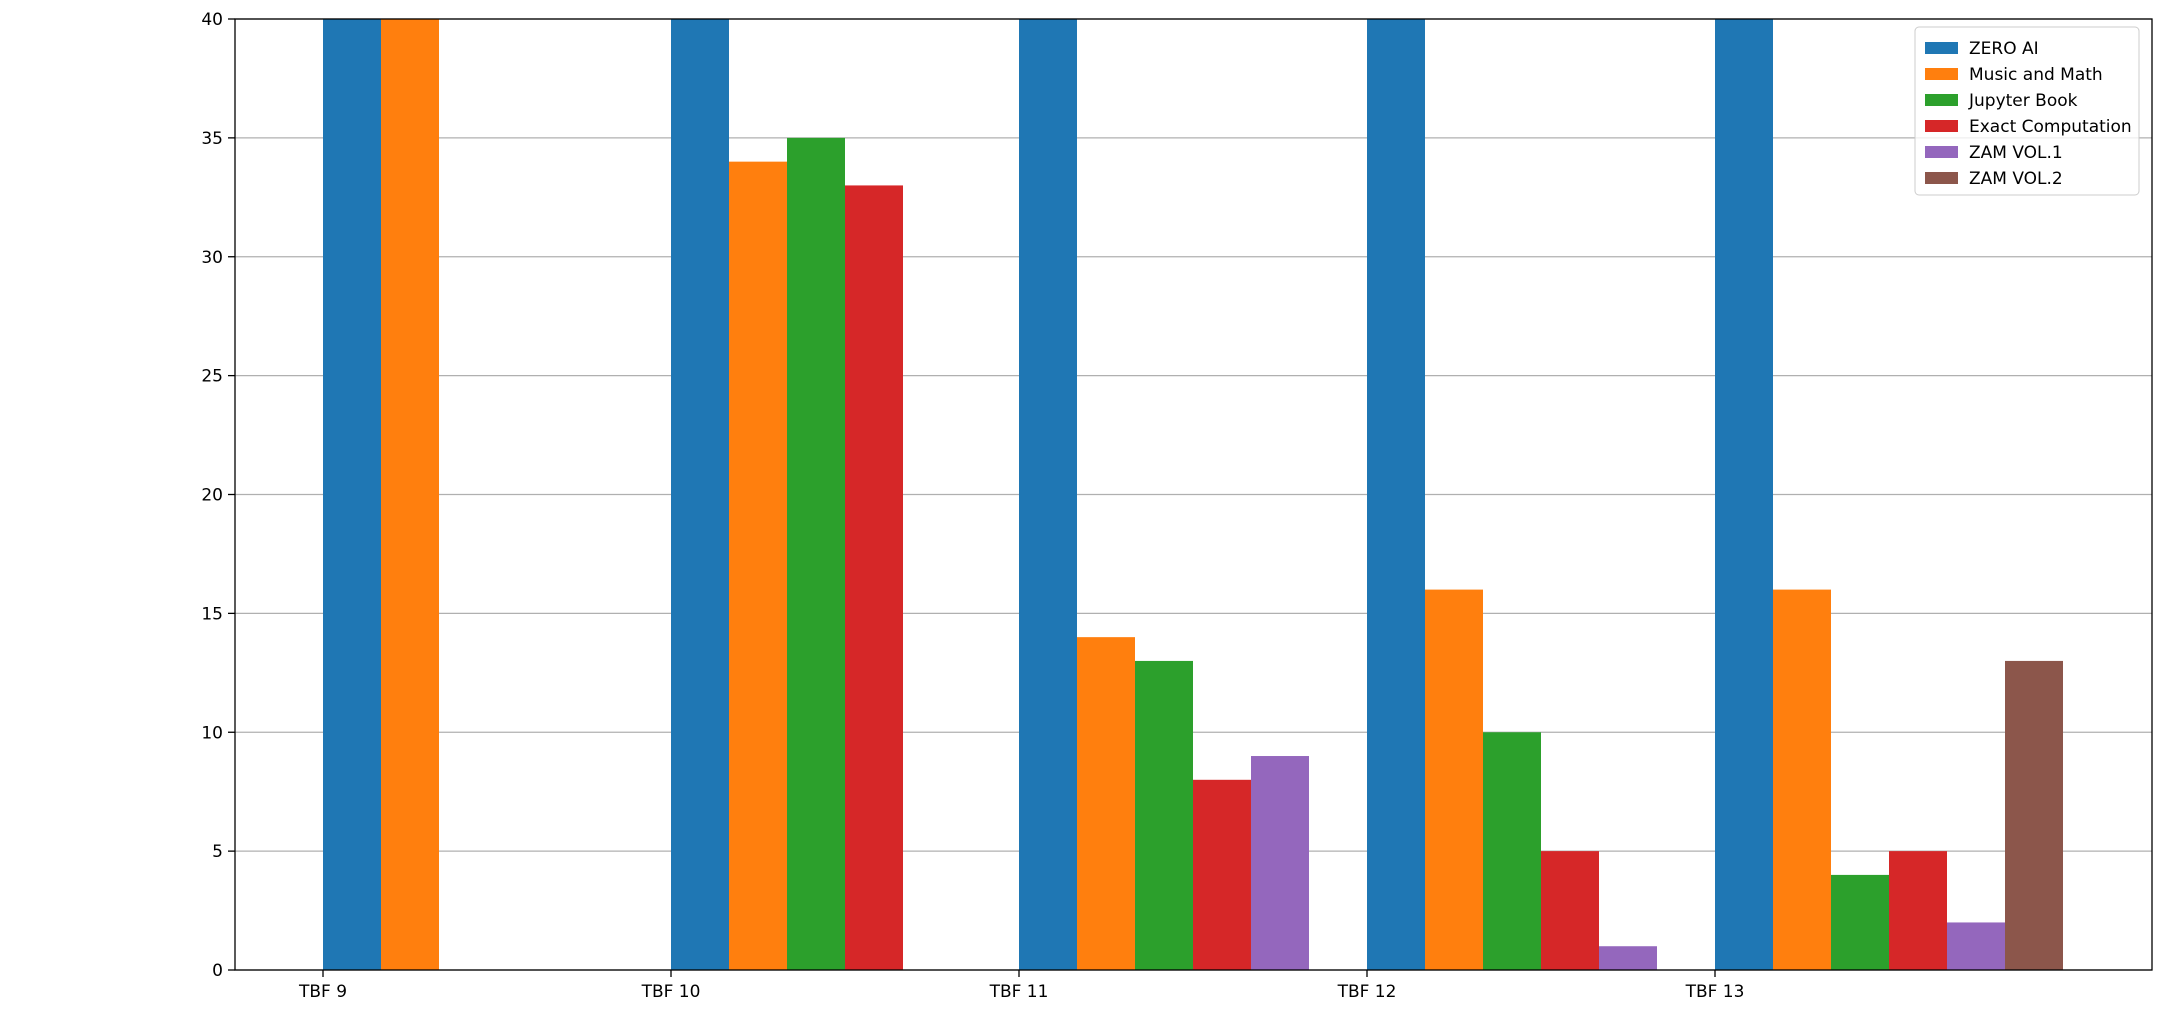  I want to click on y-tick-label: 25, so click(212, 377).